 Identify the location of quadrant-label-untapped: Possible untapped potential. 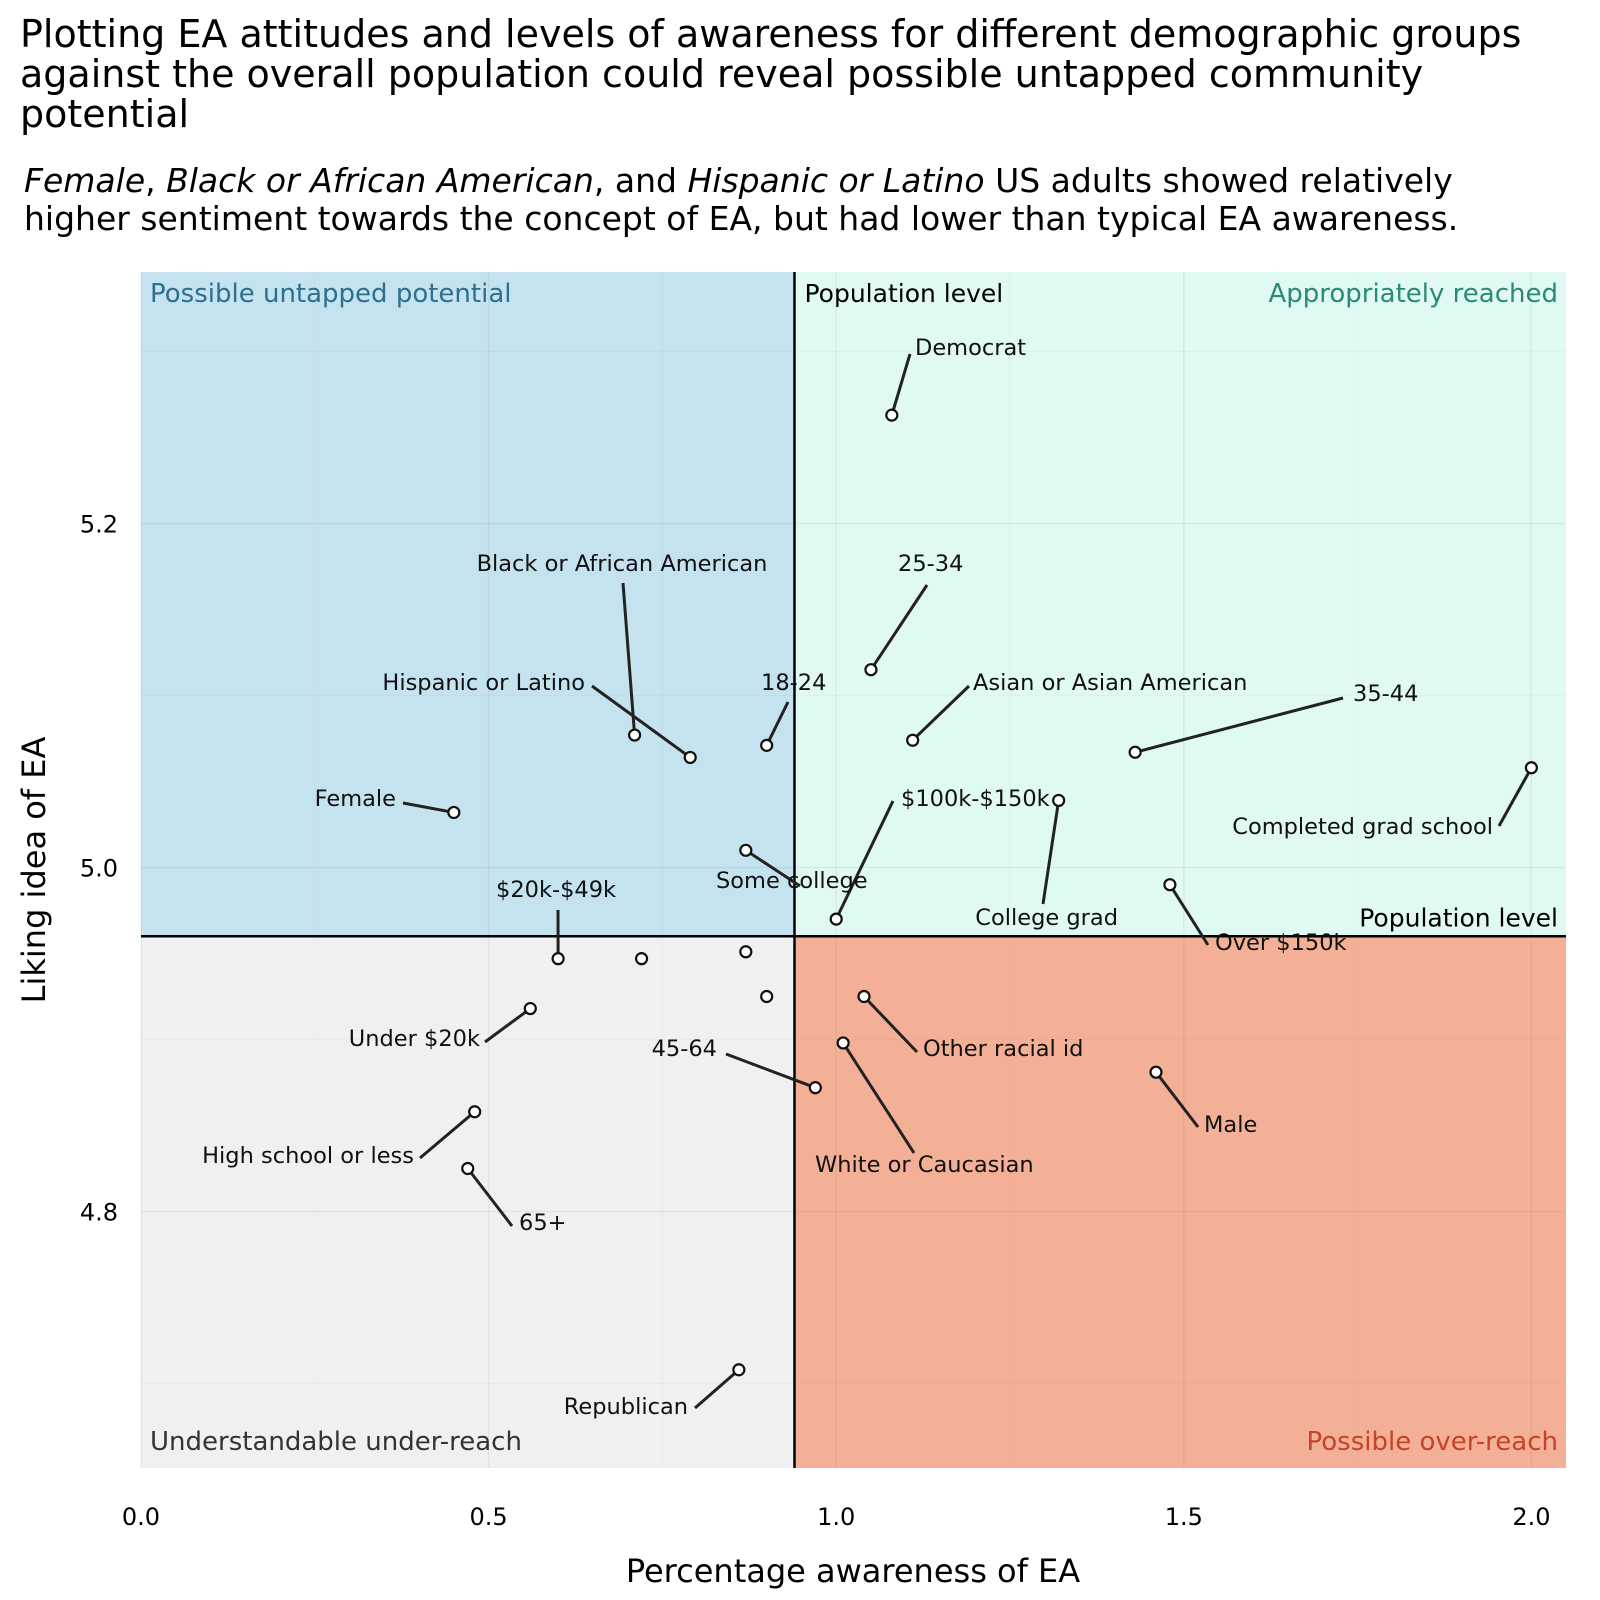
(330, 294).